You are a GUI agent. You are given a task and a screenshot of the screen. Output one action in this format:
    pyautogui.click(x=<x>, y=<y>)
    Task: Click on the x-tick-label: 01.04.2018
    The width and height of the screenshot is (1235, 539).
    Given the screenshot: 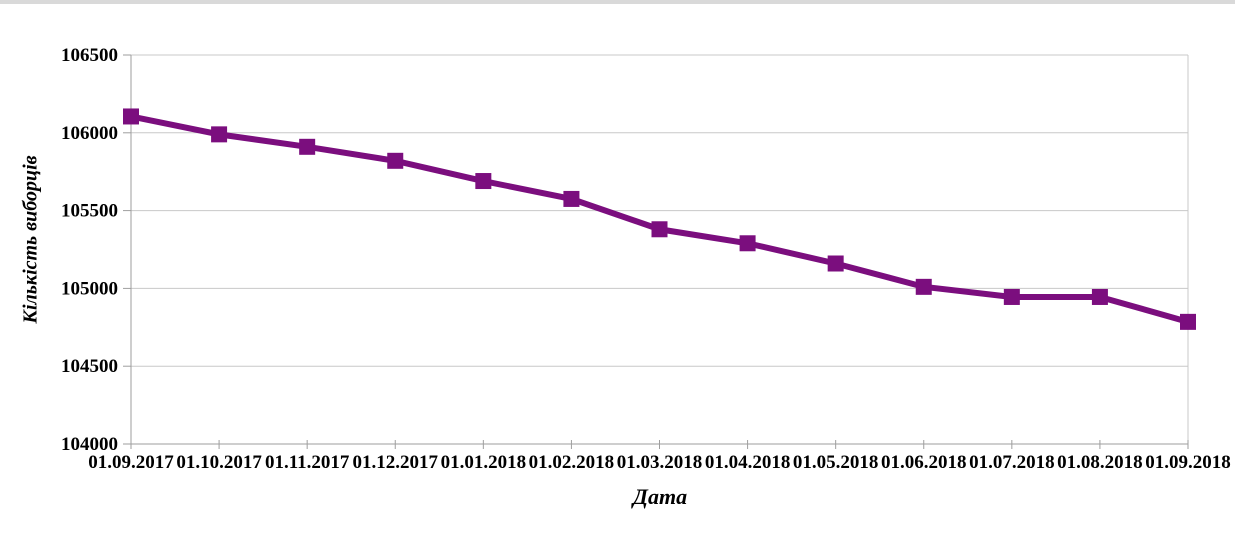 What is the action you would take?
    pyautogui.click(x=748, y=462)
    